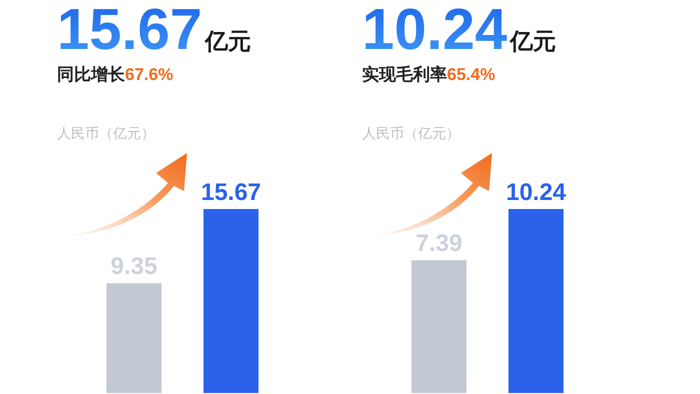  What do you see at coordinates (536, 192) in the screenshot?
I see `data-label: 10.24` at bounding box center [536, 192].